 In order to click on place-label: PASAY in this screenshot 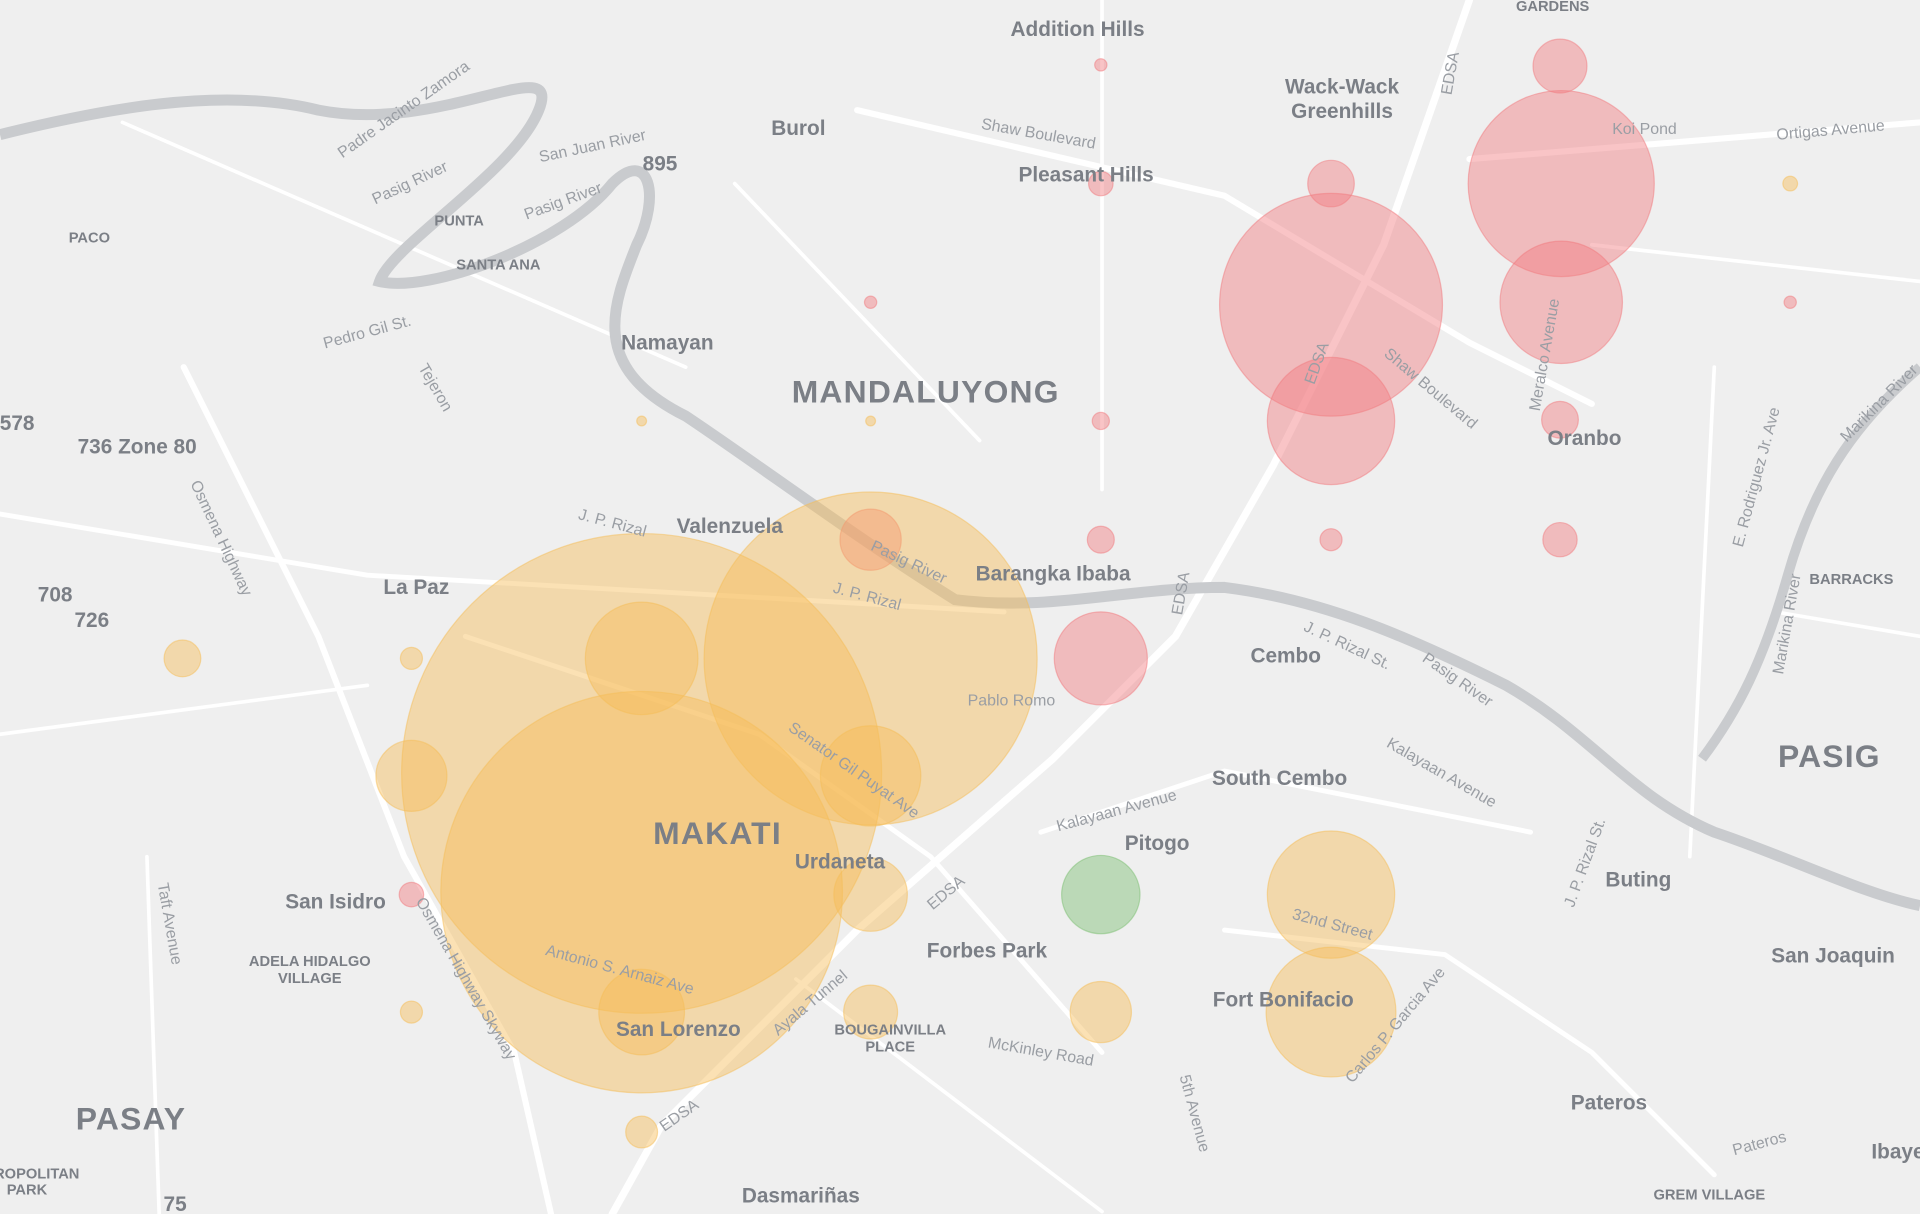, I will do `click(131, 1118)`.